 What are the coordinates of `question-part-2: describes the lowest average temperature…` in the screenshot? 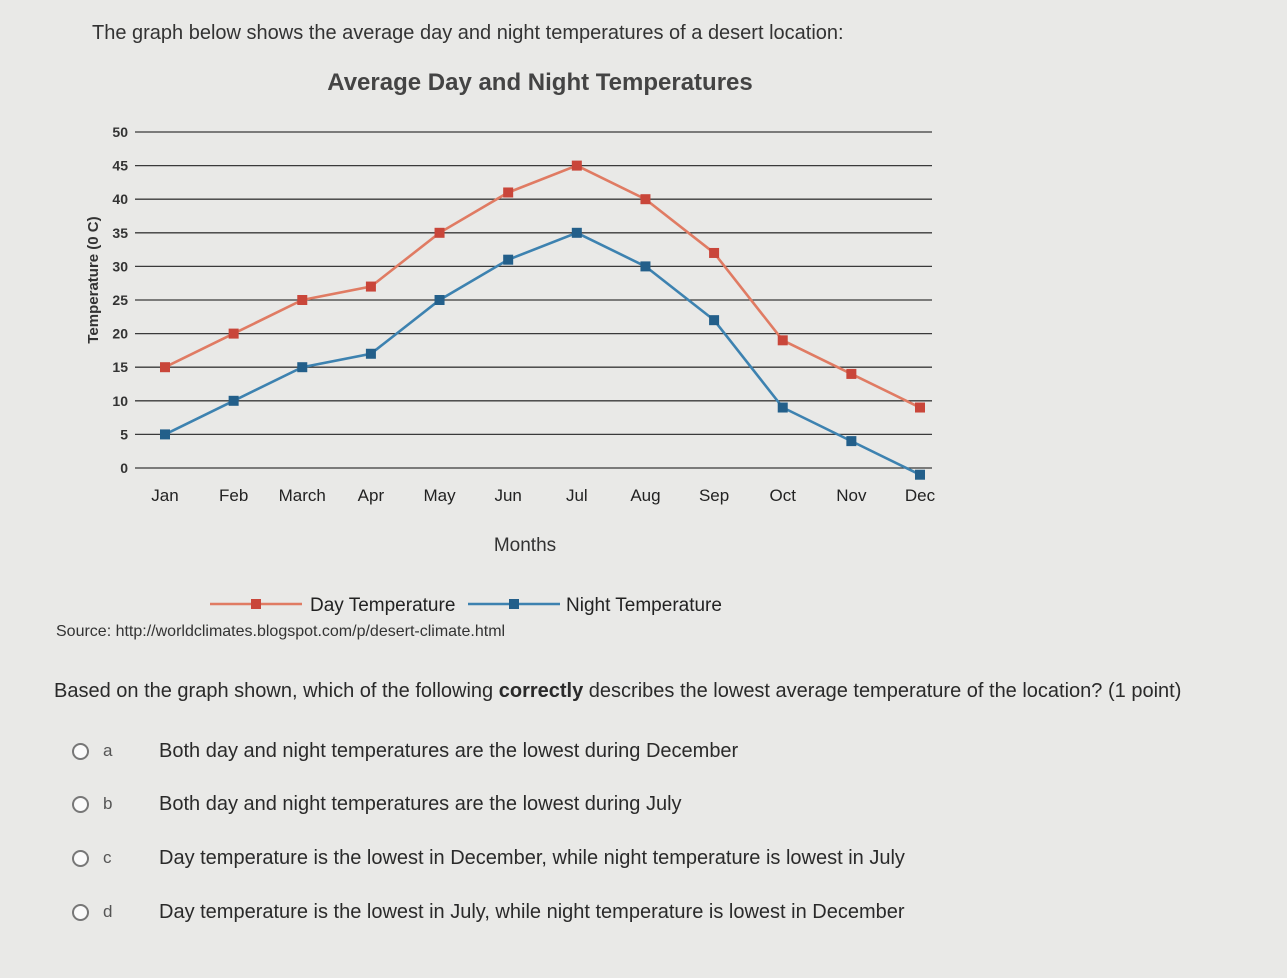 It's located at (882, 691).